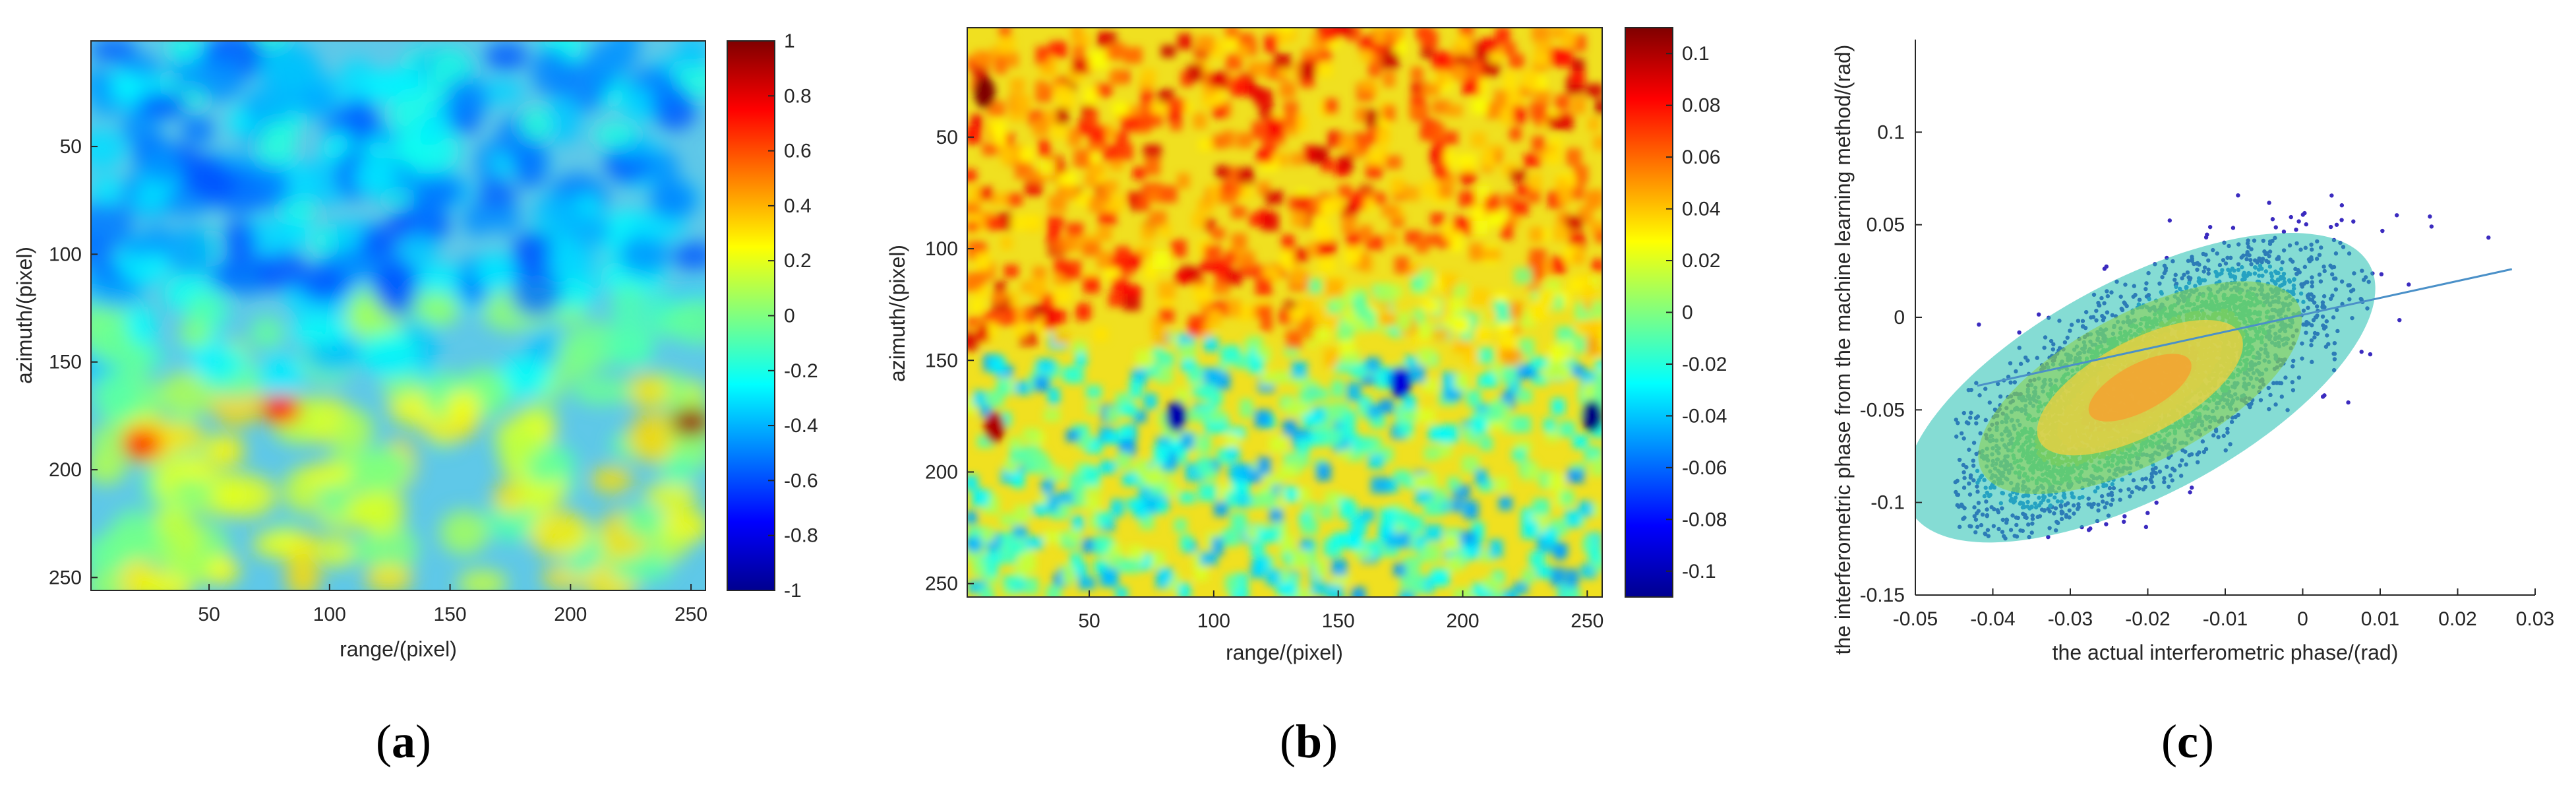 This screenshot has height=787, width=2576. What do you see at coordinates (1704, 364) in the screenshot?
I see `colorbar-tick-label: -0.02` at bounding box center [1704, 364].